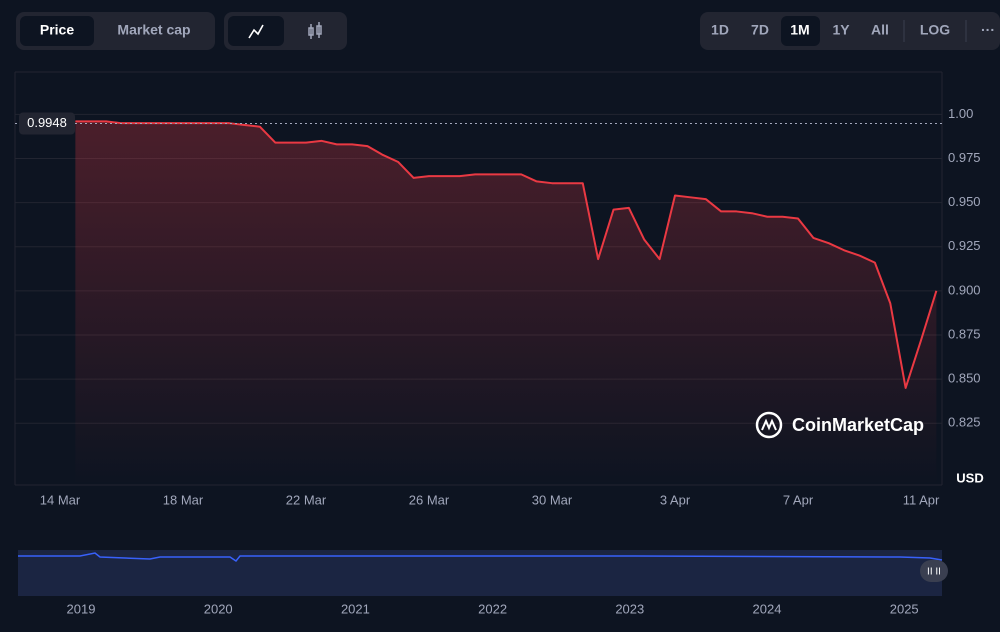 Image resolution: width=1000 pixels, height=632 pixels. I want to click on range-button: 1M, so click(799, 30).